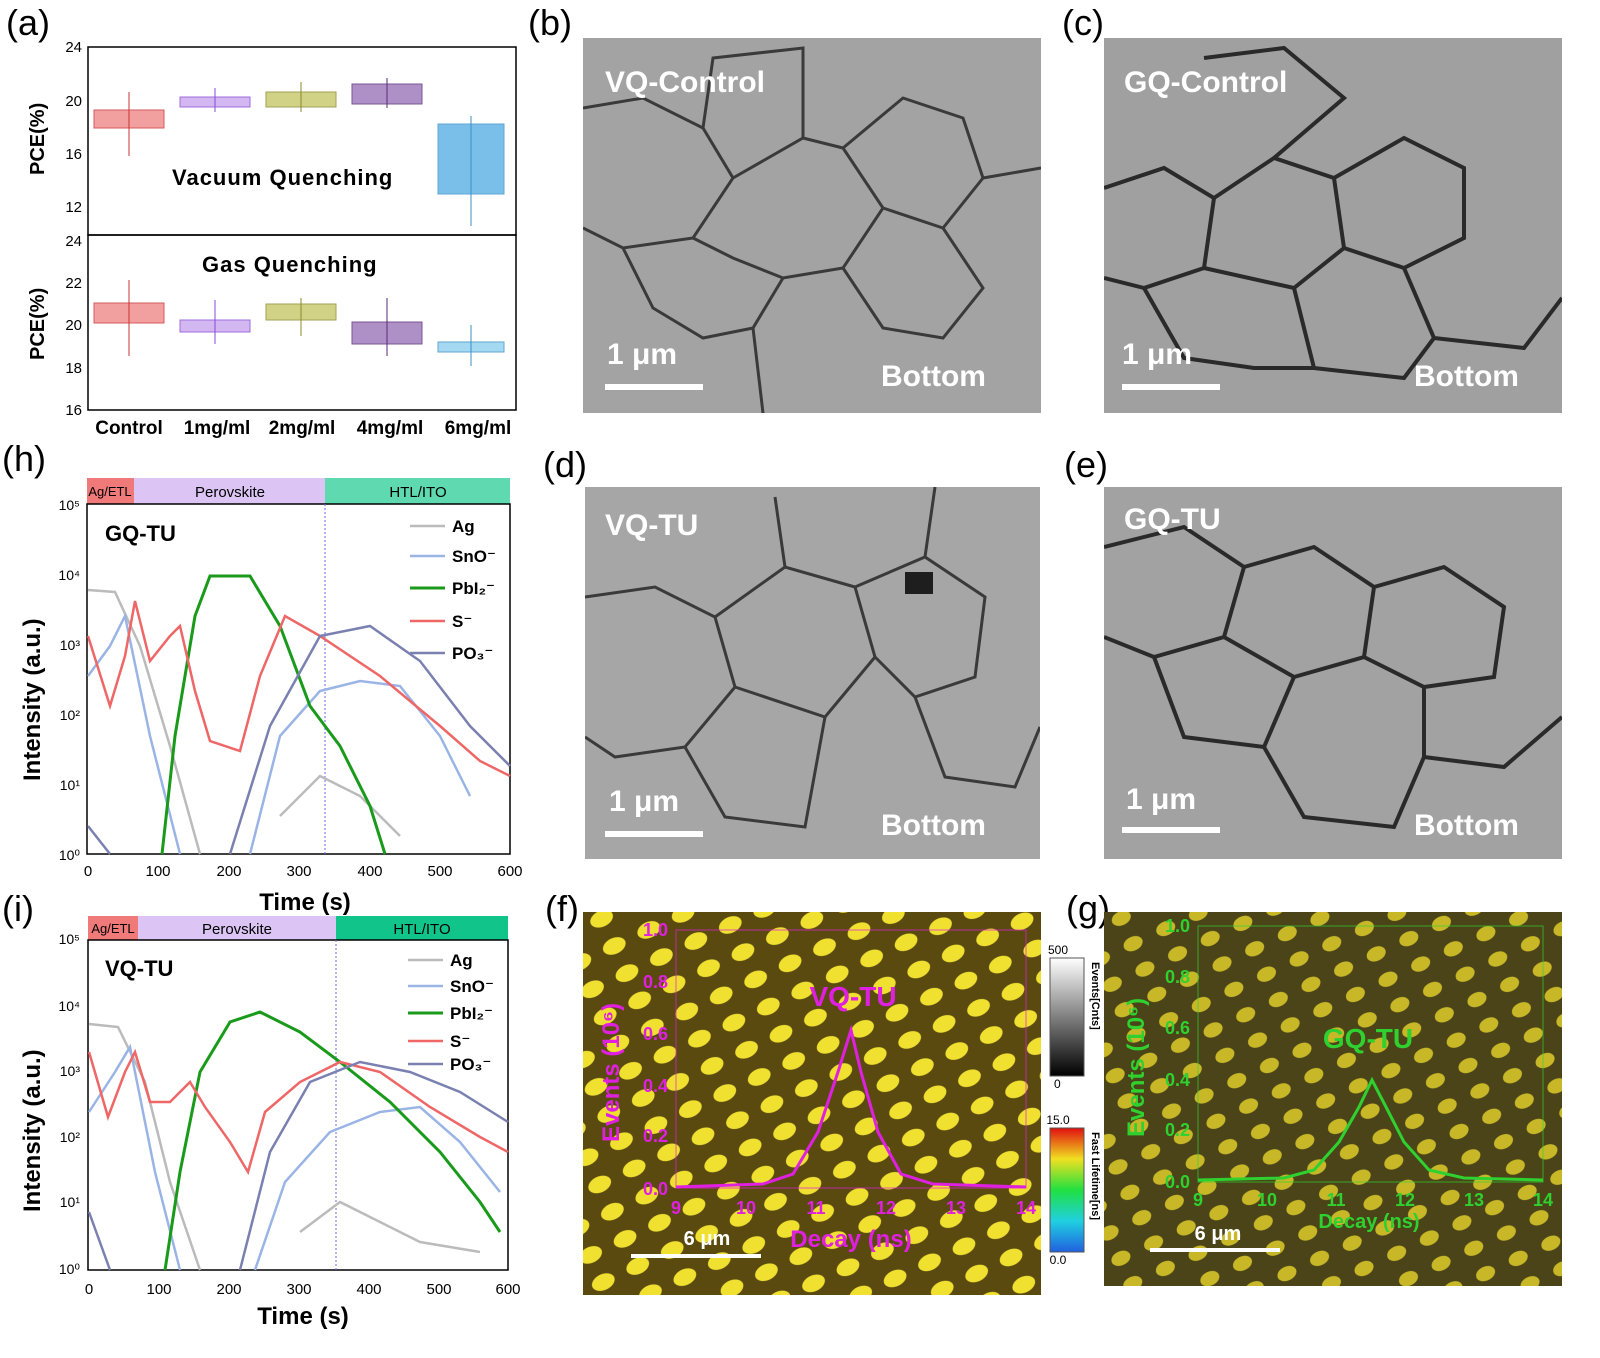 The height and width of the screenshot is (1358, 1600). I want to click on sem-c-scalebar, so click(1171, 387).